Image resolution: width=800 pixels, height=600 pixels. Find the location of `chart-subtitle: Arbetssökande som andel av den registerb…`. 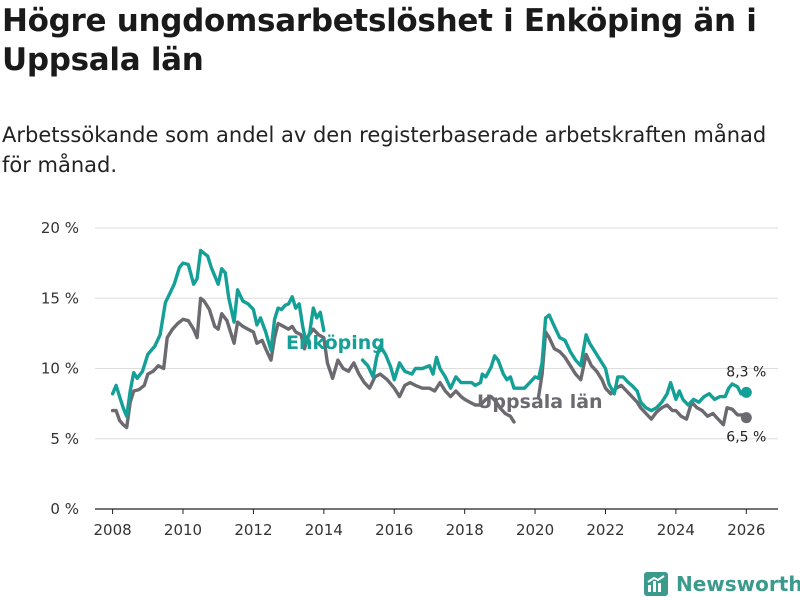

chart-subtitle: Arbetssökande som andel av den registerb… is located at coordinates (384, 150).